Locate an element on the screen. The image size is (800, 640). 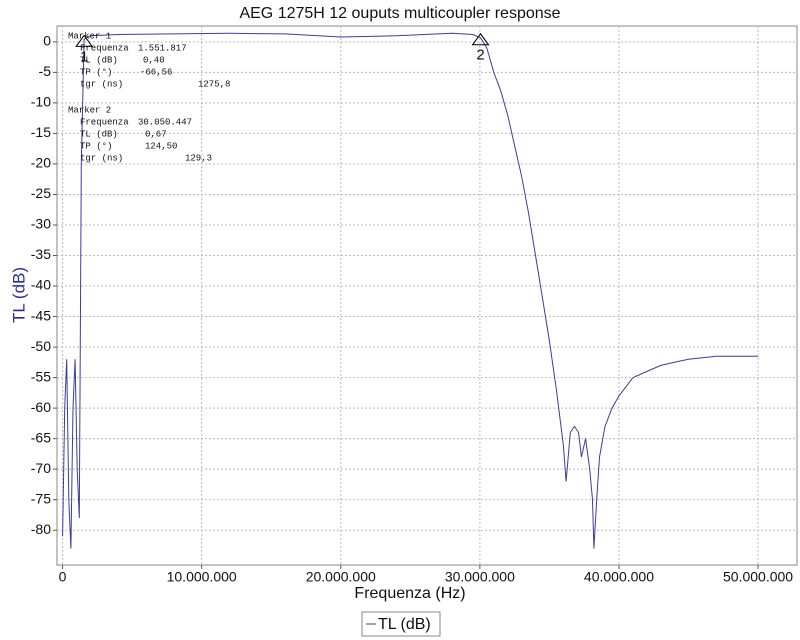
y-tick-label: -70 is located at coordinates (41, 468).